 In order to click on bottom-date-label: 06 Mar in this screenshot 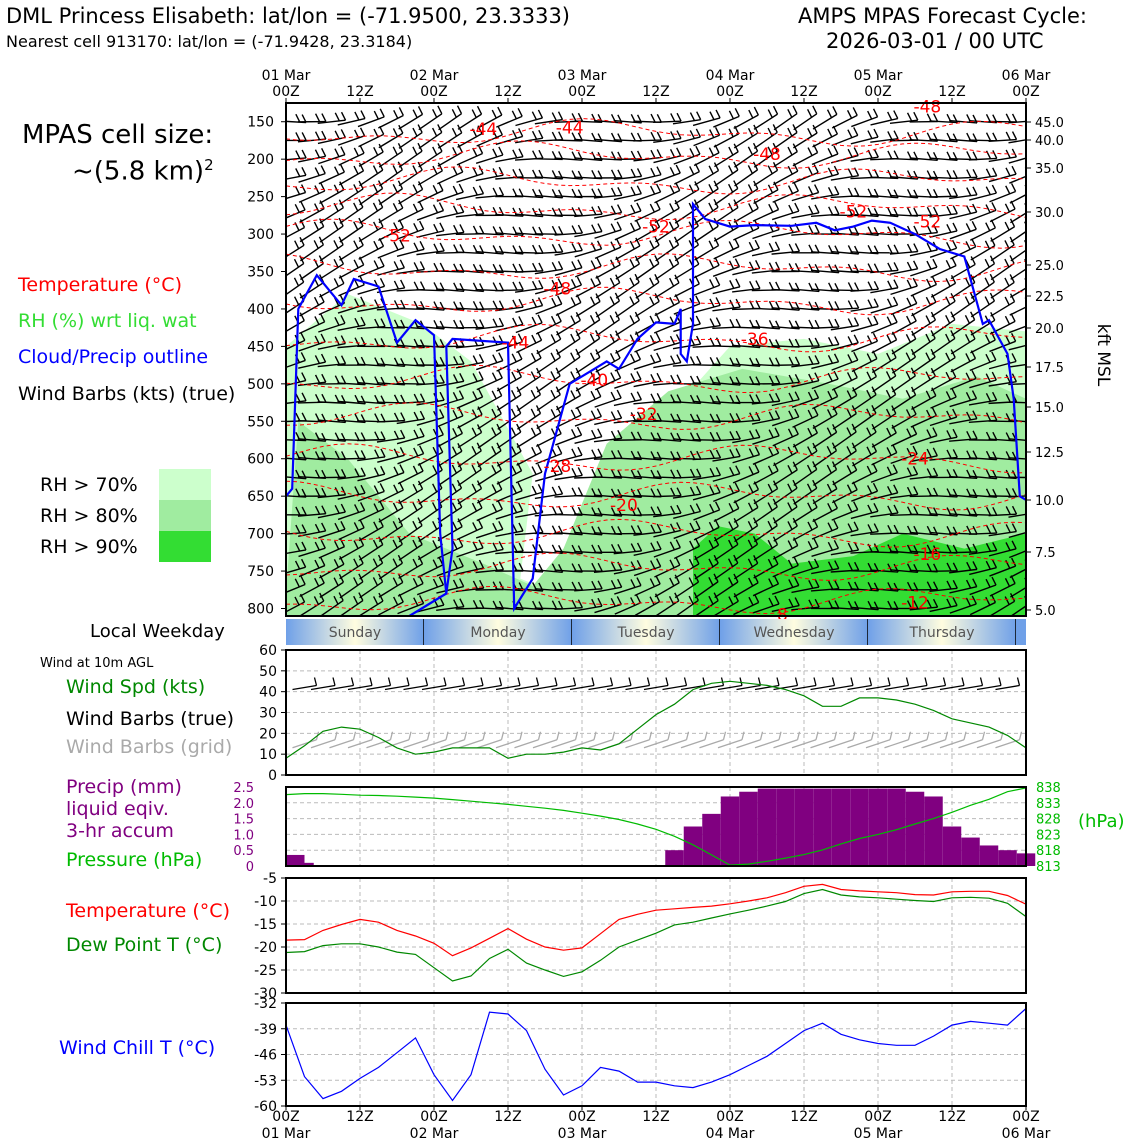, I will do `click(1026, 1133)`.